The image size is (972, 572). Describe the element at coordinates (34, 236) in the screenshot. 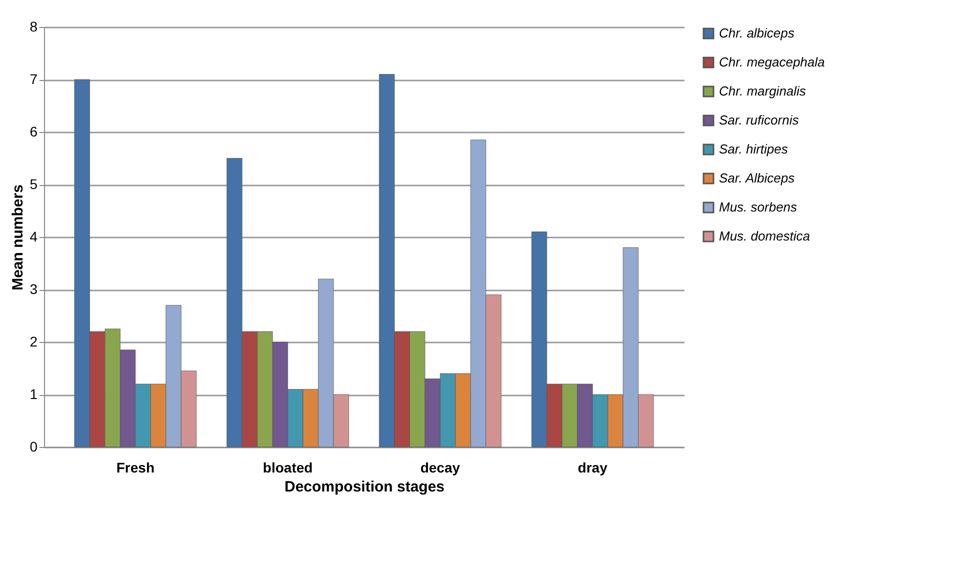

I see `y-tick-label: 4` at that location.